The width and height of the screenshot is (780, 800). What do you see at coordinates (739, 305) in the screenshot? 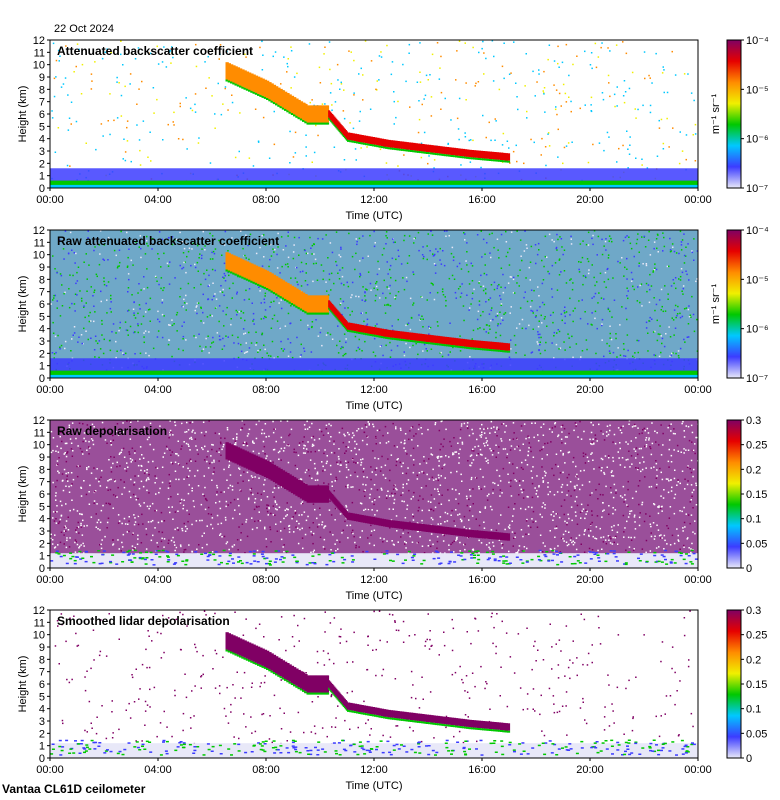
I see `colorbar: 10⁻⁷ 10⁻⁶ 10⁻⁵ 10⁻⁴ m⁻¹ sr⁻¹` at bounding box center [739, 305].